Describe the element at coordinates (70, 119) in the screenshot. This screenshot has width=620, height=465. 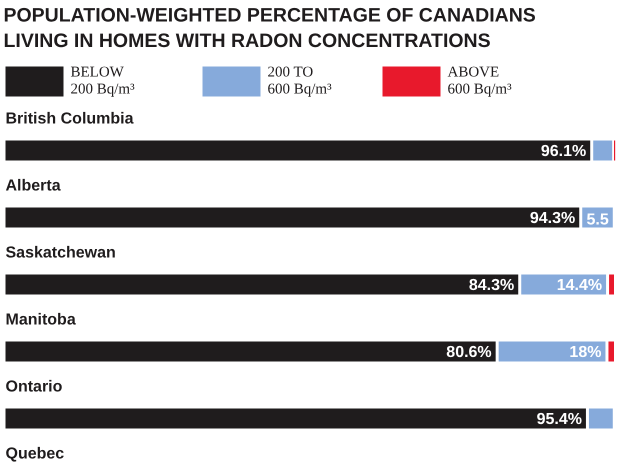
I see `y-tick-label: British Columbia` at that location.